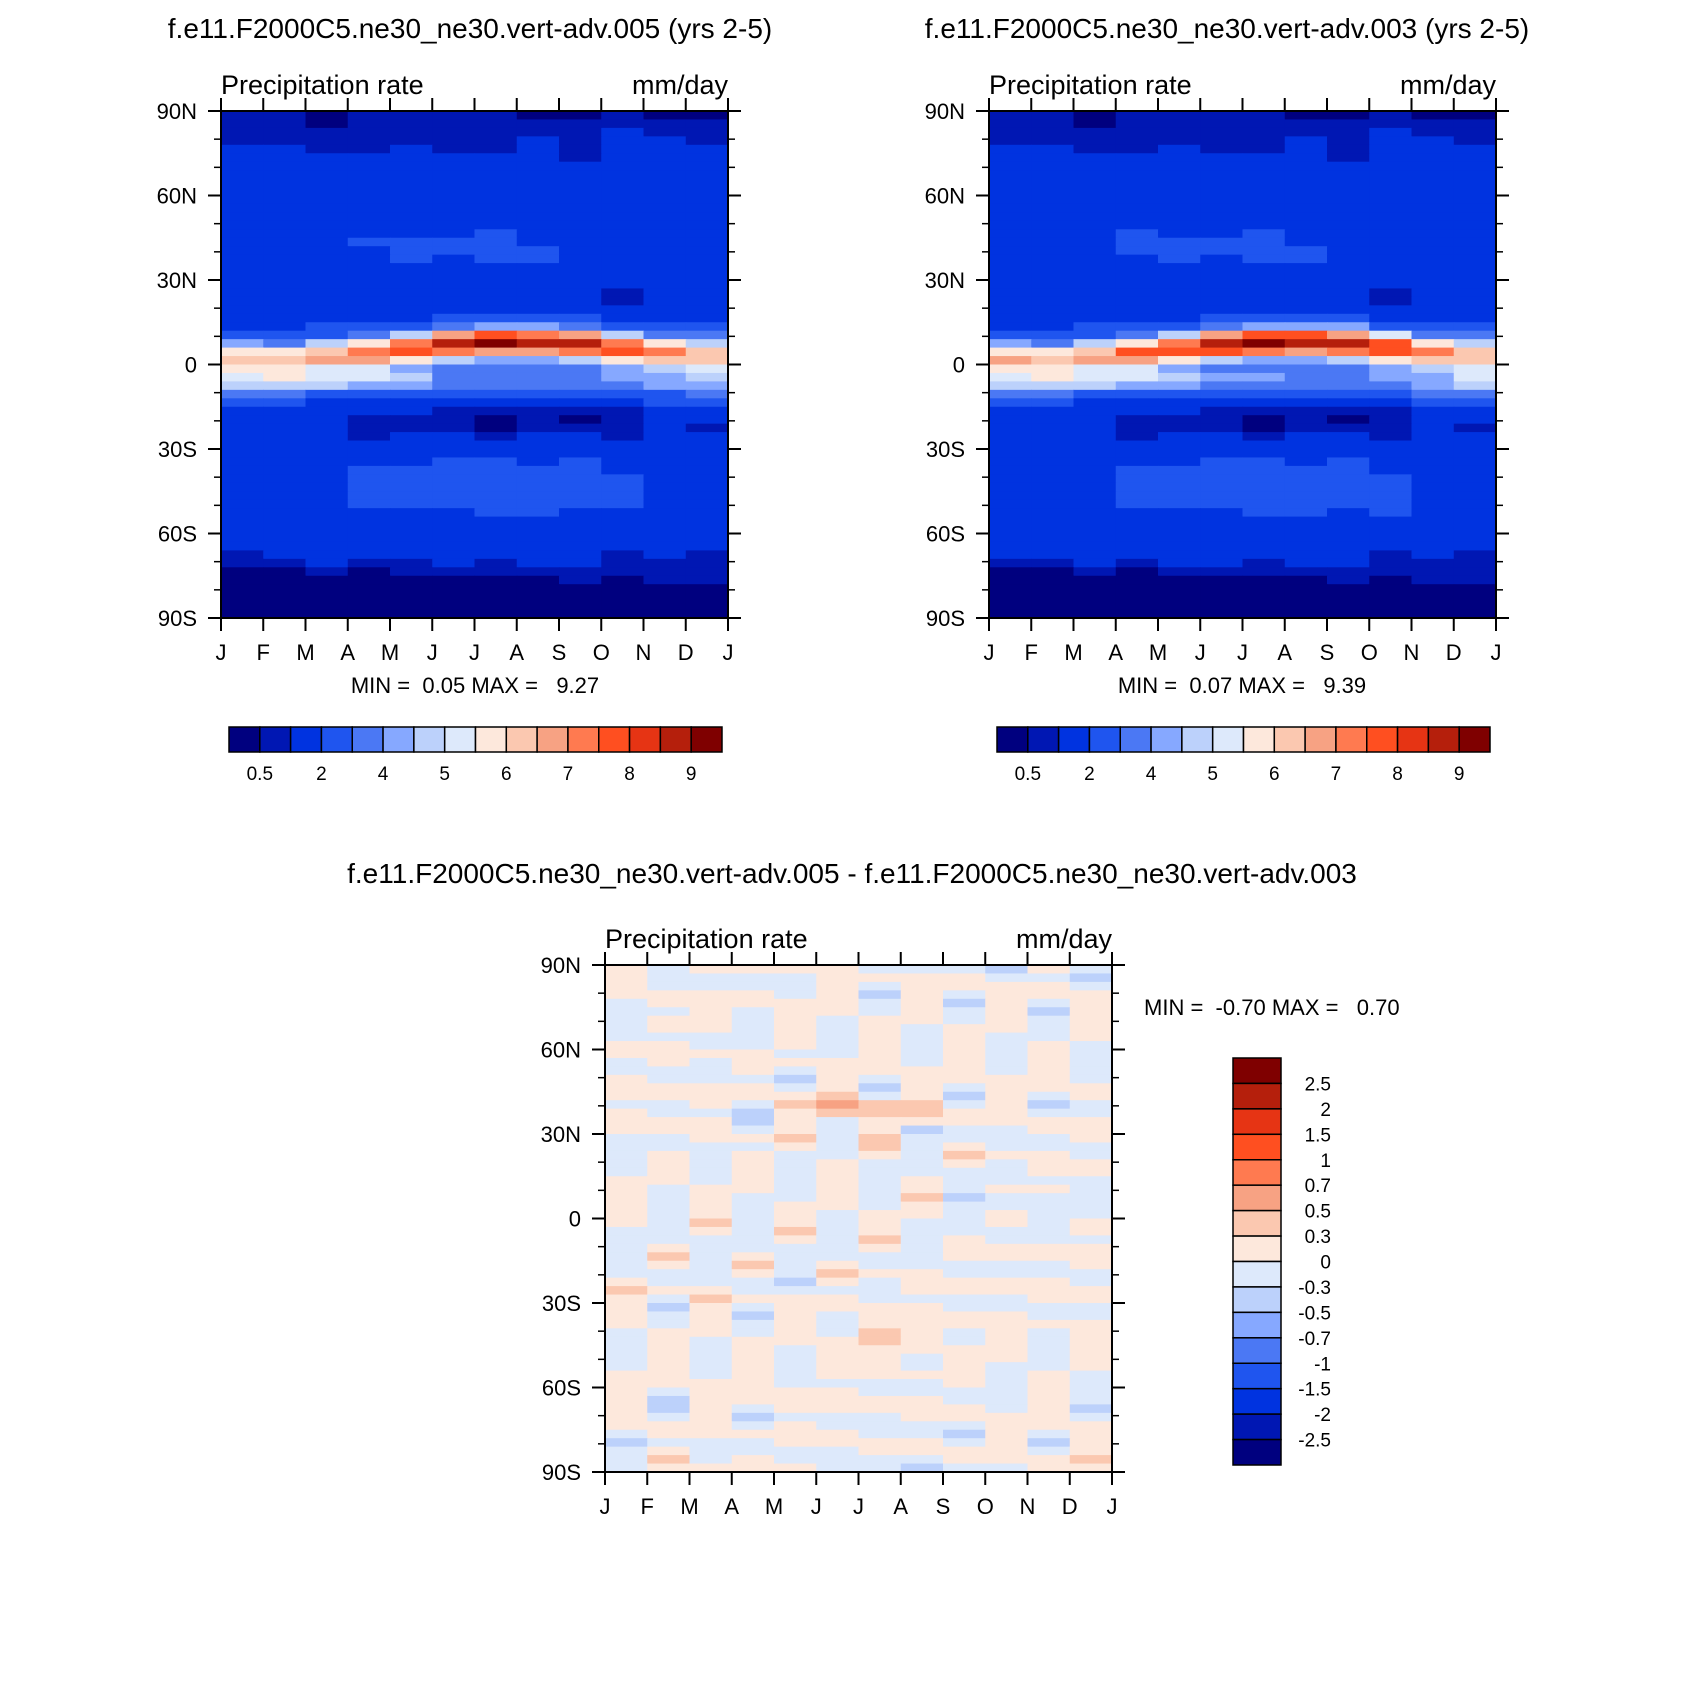  I want to click on x-tick-label: J, so click(858, 1506).